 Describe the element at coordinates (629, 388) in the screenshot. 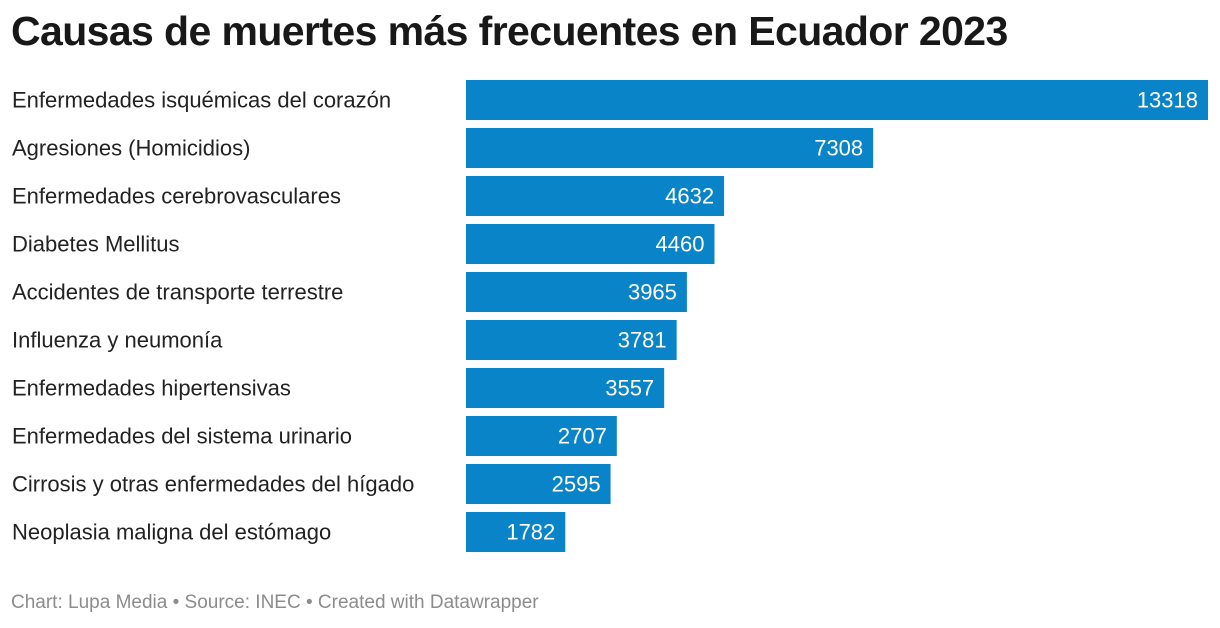

I see `value-label: 3557` at that location.